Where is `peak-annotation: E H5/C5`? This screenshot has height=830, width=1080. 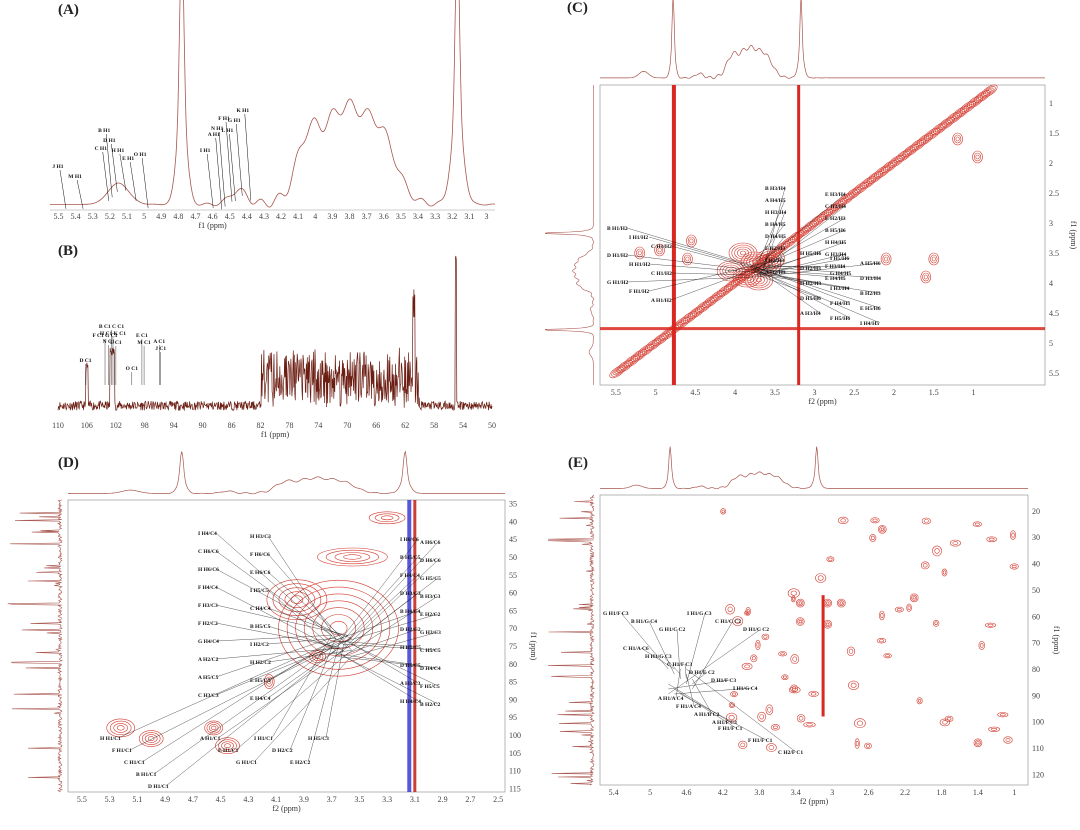
peak-annotation: E H5/C5 is located at coordinates (260, 681).